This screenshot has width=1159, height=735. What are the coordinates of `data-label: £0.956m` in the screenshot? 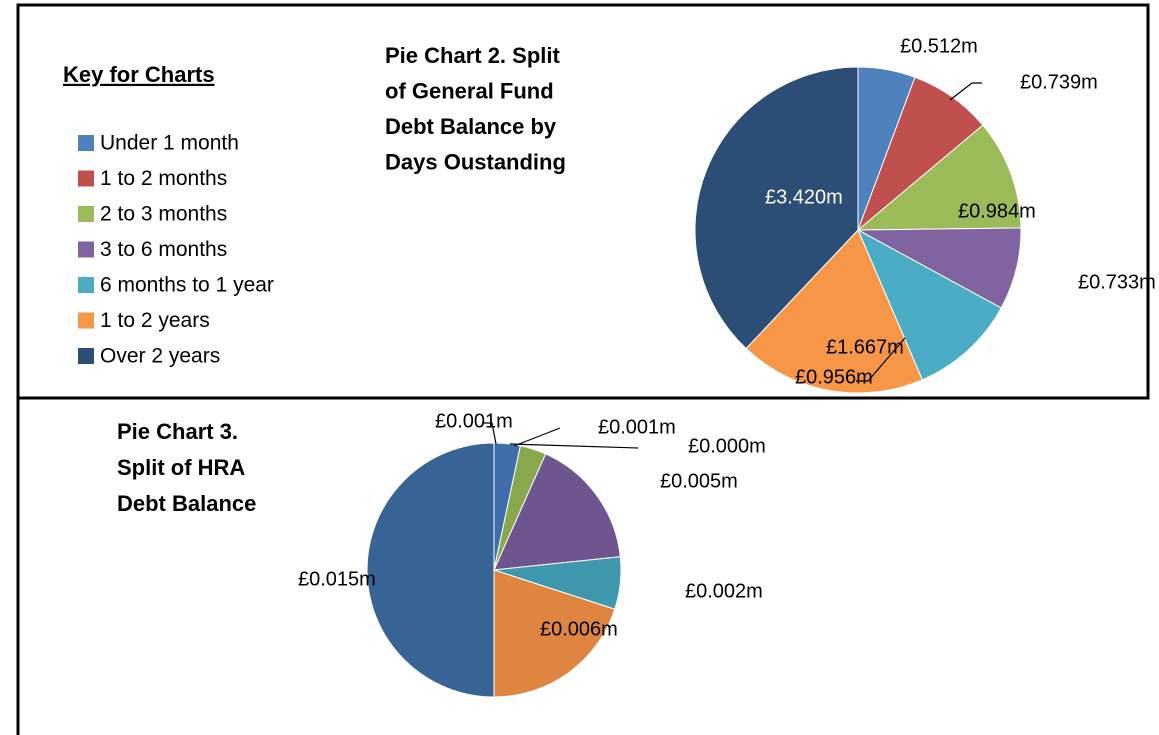 It's located at (834, 377).